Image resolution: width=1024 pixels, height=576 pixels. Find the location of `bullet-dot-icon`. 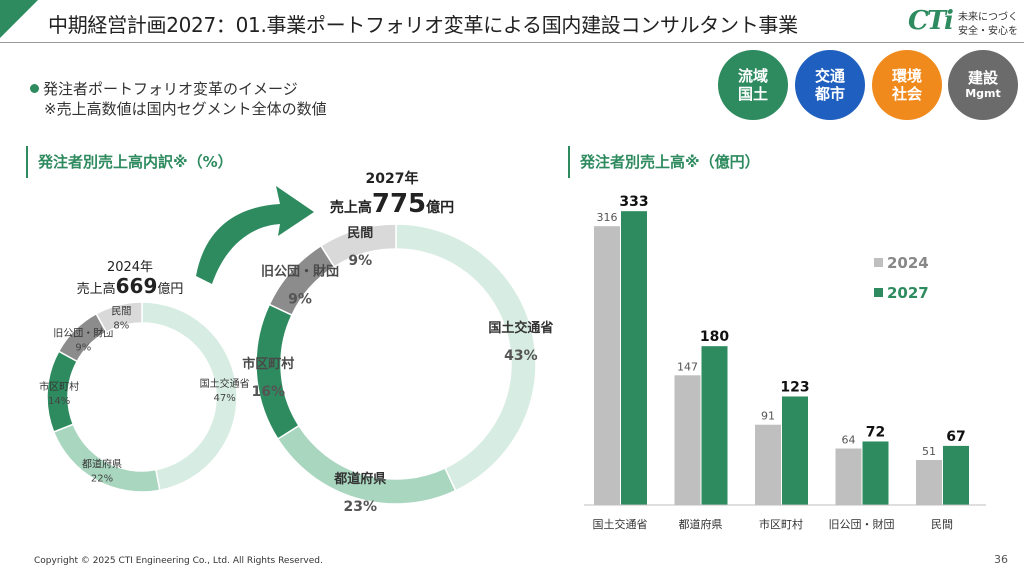

bullet-dot-icon is located at coordinates (34, 88).